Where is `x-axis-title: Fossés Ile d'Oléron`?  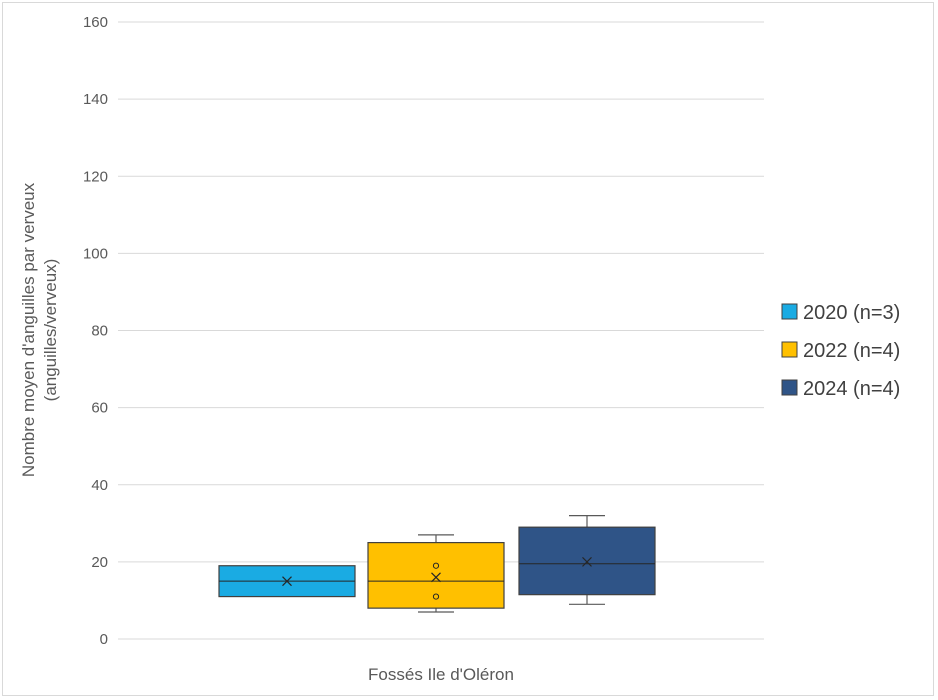 x-axis-title: Fossés Ile d'Oléron is located at coordinates (441, 674).